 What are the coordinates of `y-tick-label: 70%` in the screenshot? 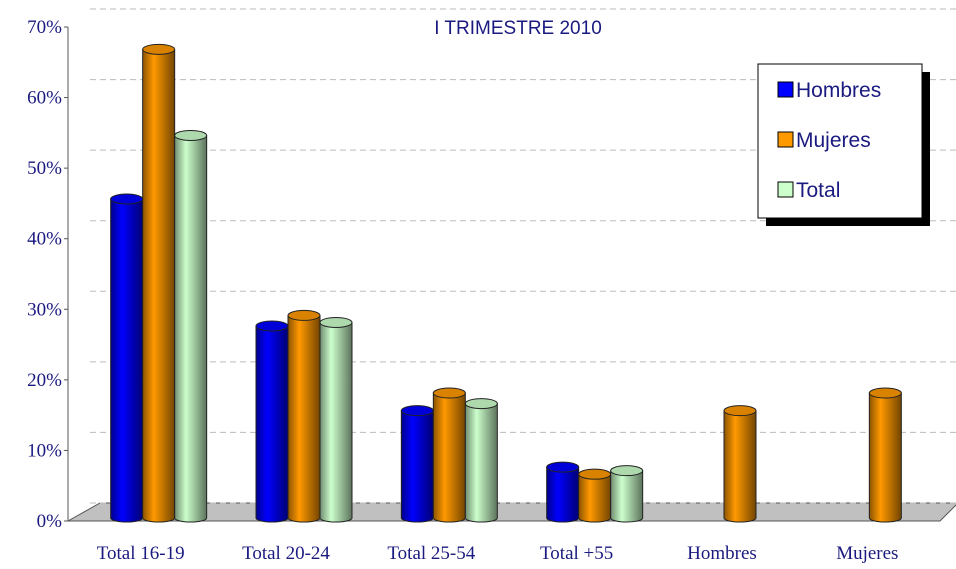 It's located at (44, 27).